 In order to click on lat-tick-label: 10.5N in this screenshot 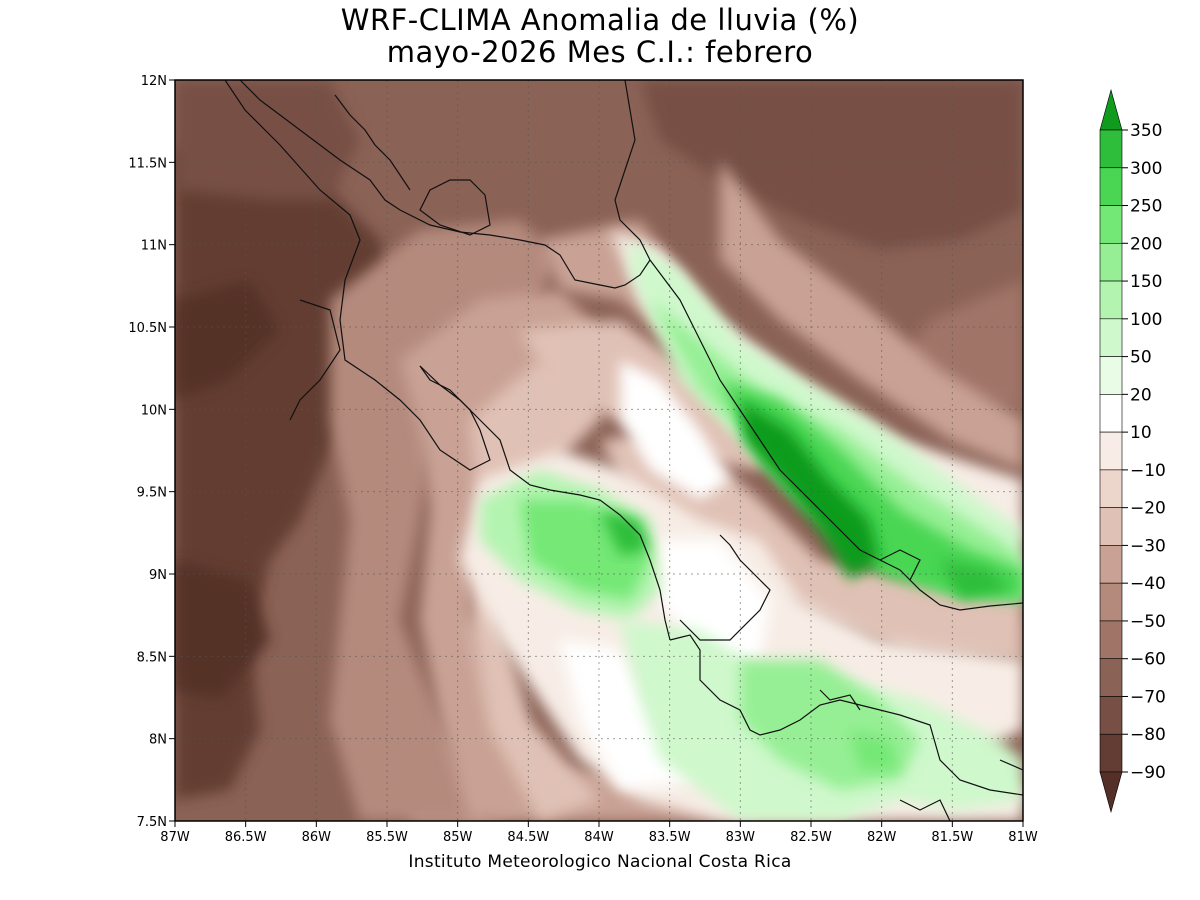, I will do `click(147, 328)`.